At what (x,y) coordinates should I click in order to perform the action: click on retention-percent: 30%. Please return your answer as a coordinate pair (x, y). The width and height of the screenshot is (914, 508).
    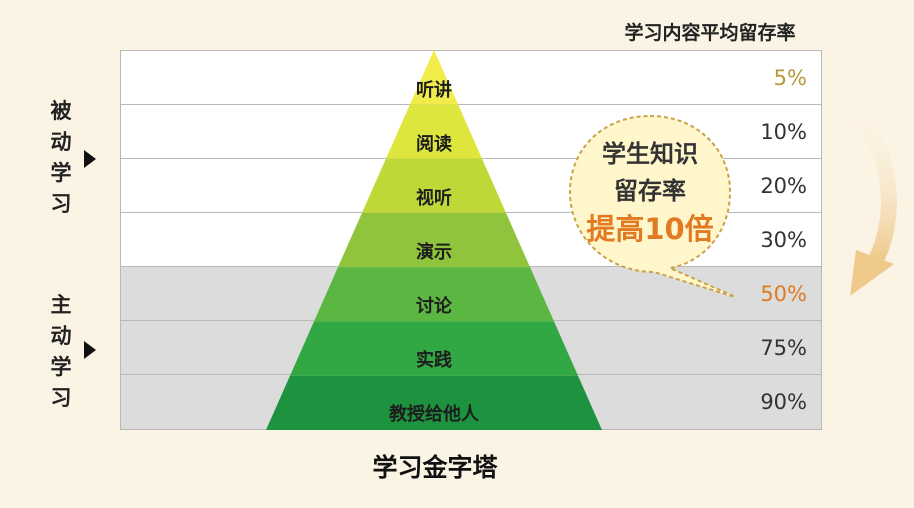
    Looking at the image, I should click on (783, 240).